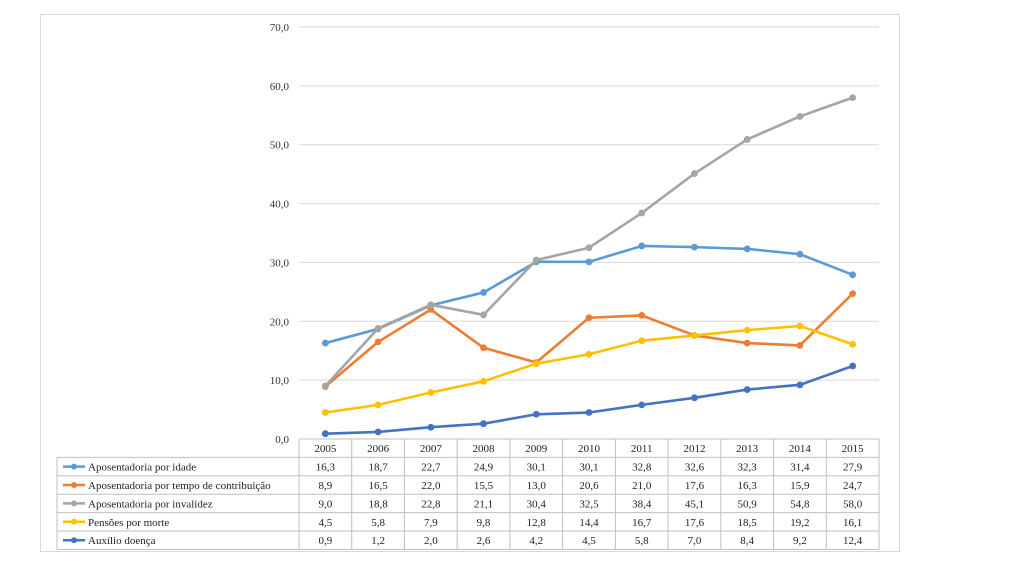 The image size is (1024, 563). Describe the element at coordinates (589, 400) in the screenshot. I see `series-aux-lio-doen-a` at that location.